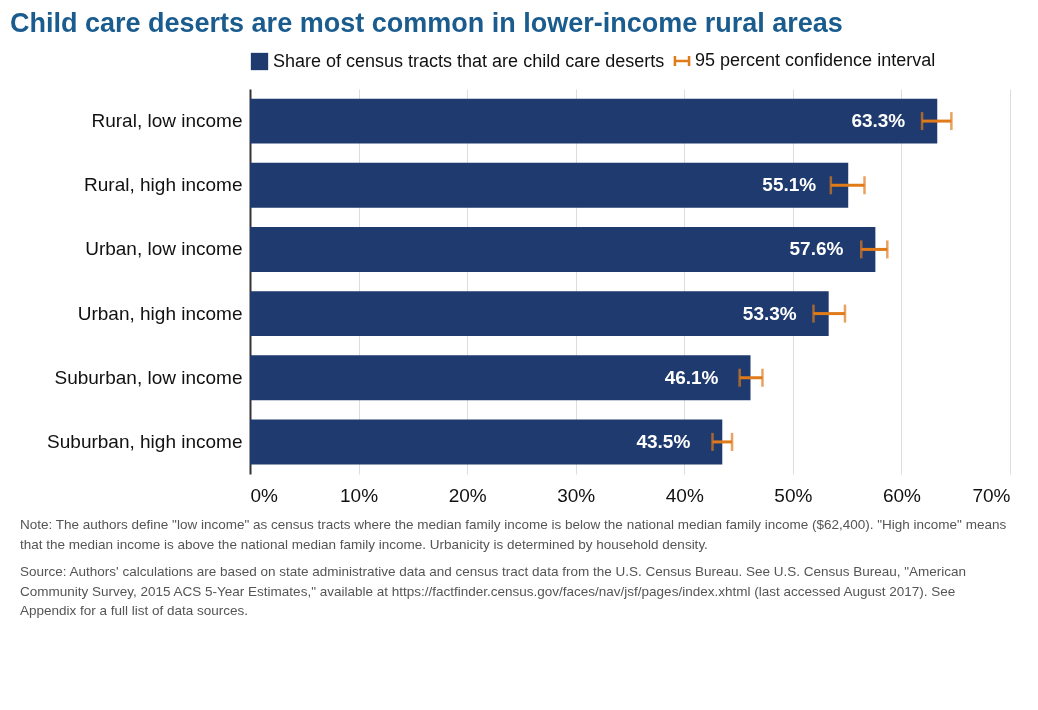  I want to click on y-tick-label: Rural, low income, so click(167, 121).